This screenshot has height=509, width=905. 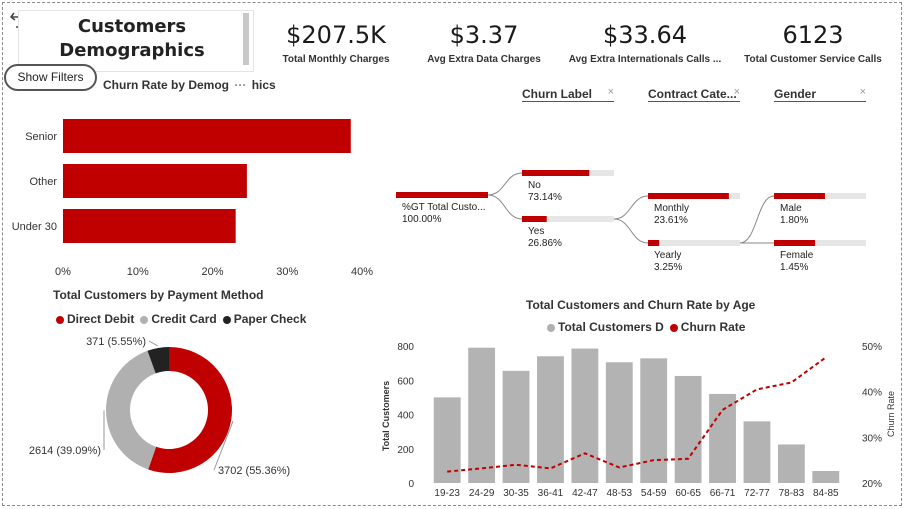 I want to click on legend-item: Paper Check, so click(x=264, y=319).